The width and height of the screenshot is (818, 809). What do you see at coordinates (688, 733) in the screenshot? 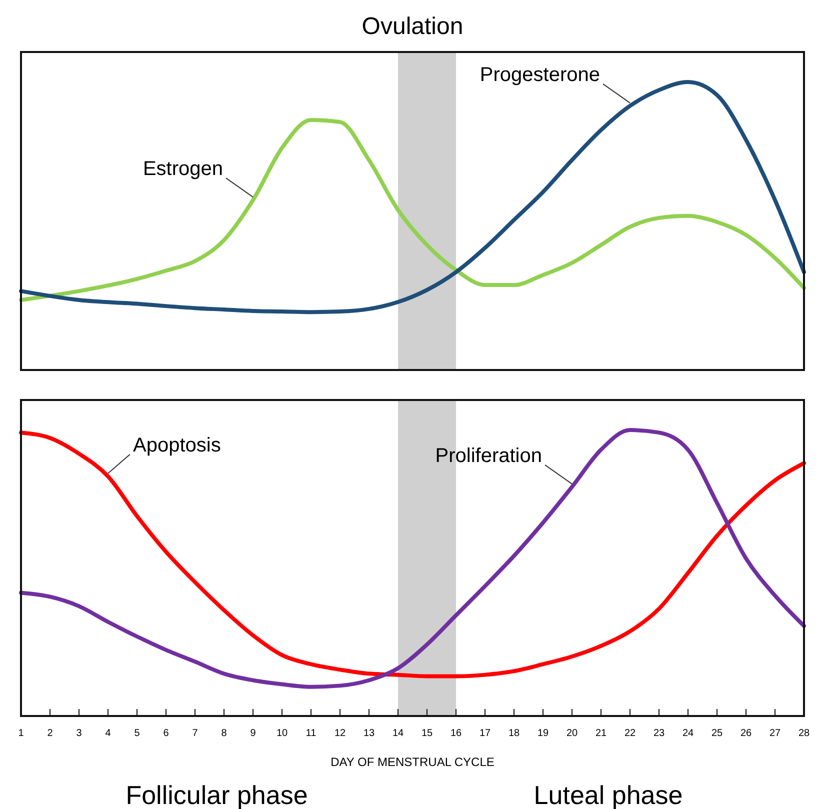
I see `x-tick-label: 24` at bounding box center [688, 733].